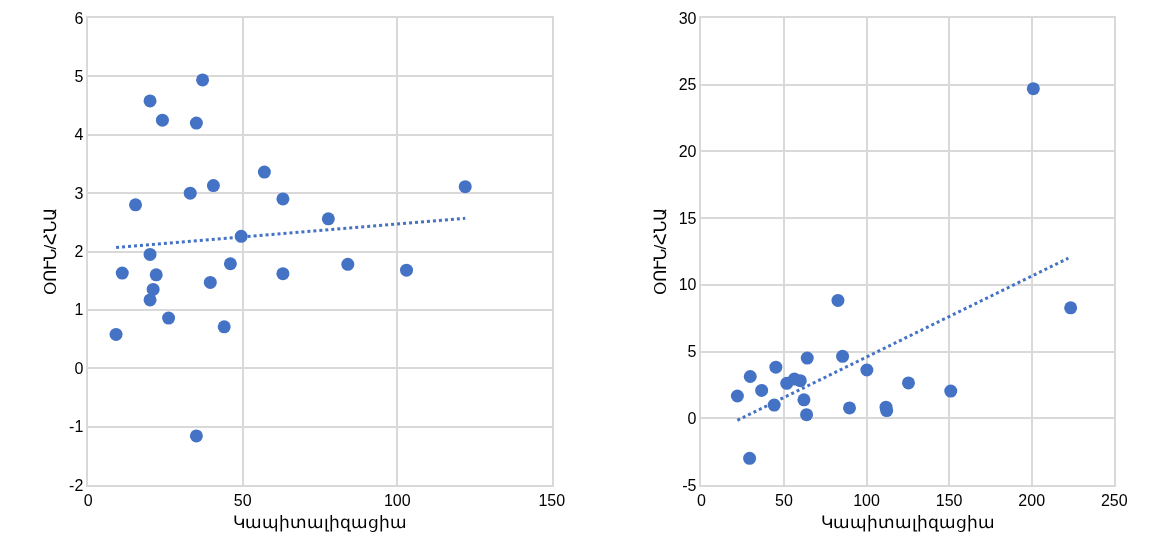  What do you see at coordinates (1114, 500) in the screenshot?
I see `x-tick-label: 250` at bounding box center [1114, 500].